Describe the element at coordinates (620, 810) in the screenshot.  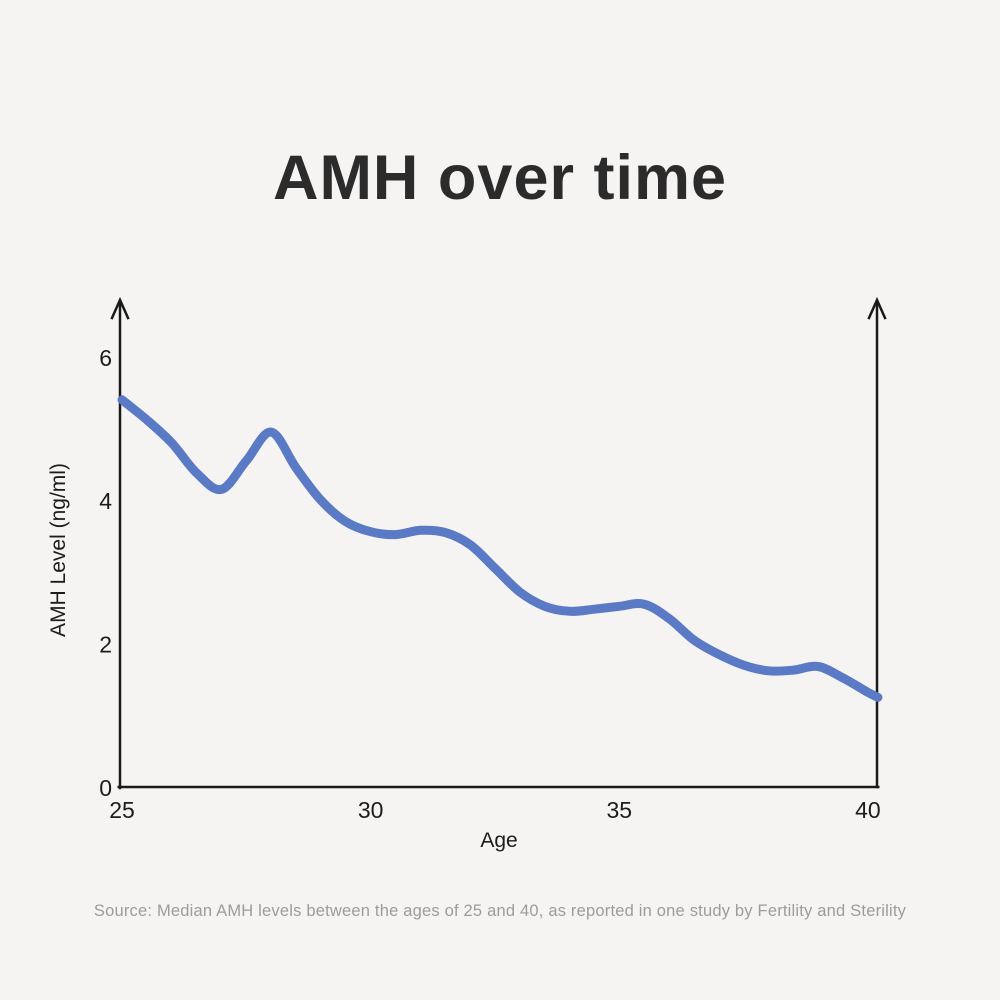
I see `x-tick-label-35: 35` at that location.